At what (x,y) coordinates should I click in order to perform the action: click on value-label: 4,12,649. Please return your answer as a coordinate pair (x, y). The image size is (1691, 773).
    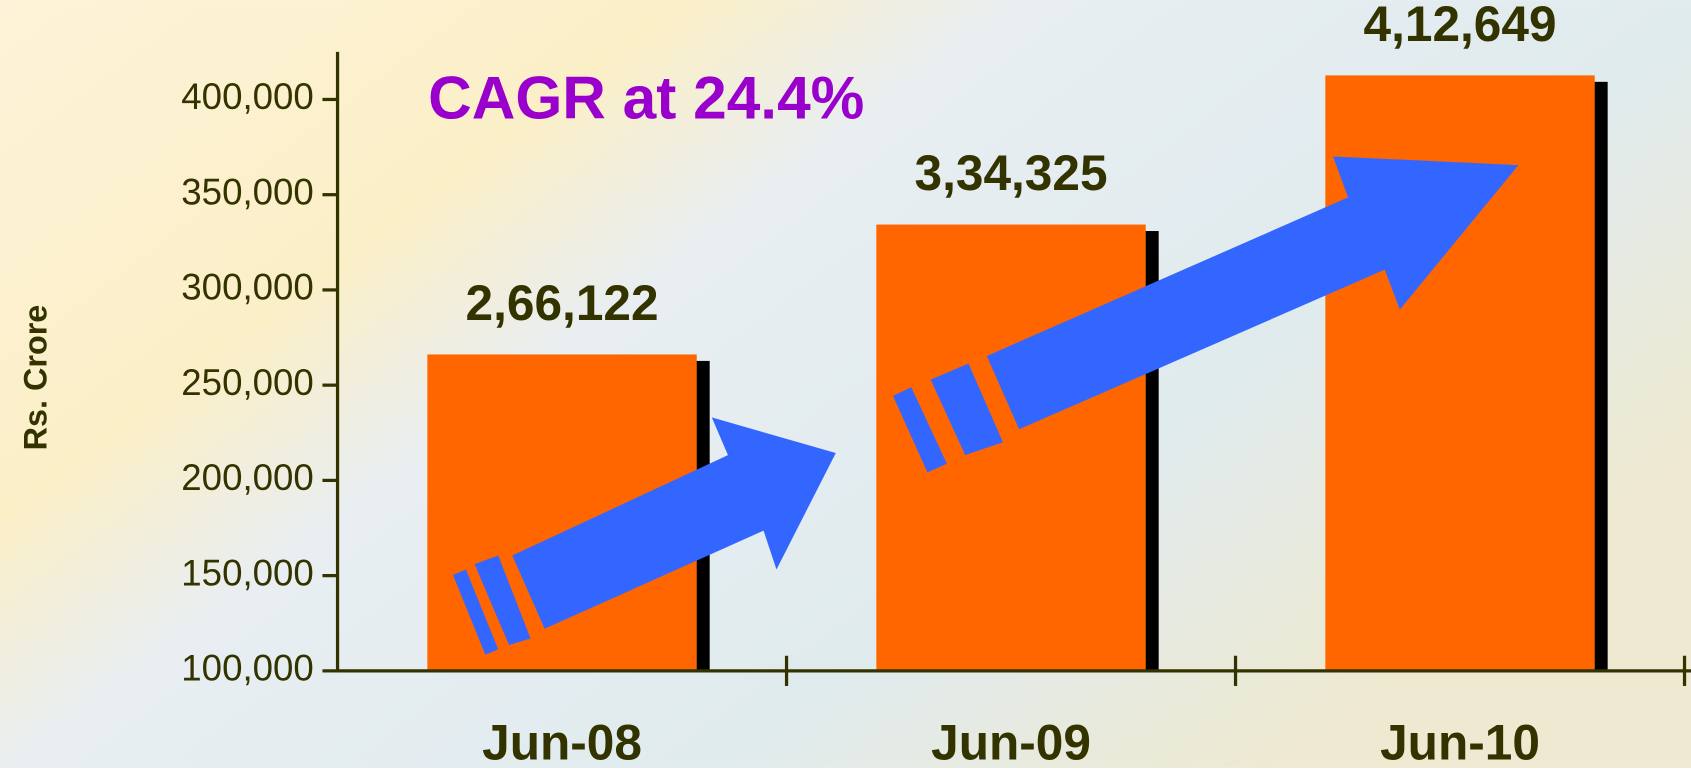
    Looking at the image, I should click on (1460, 26).